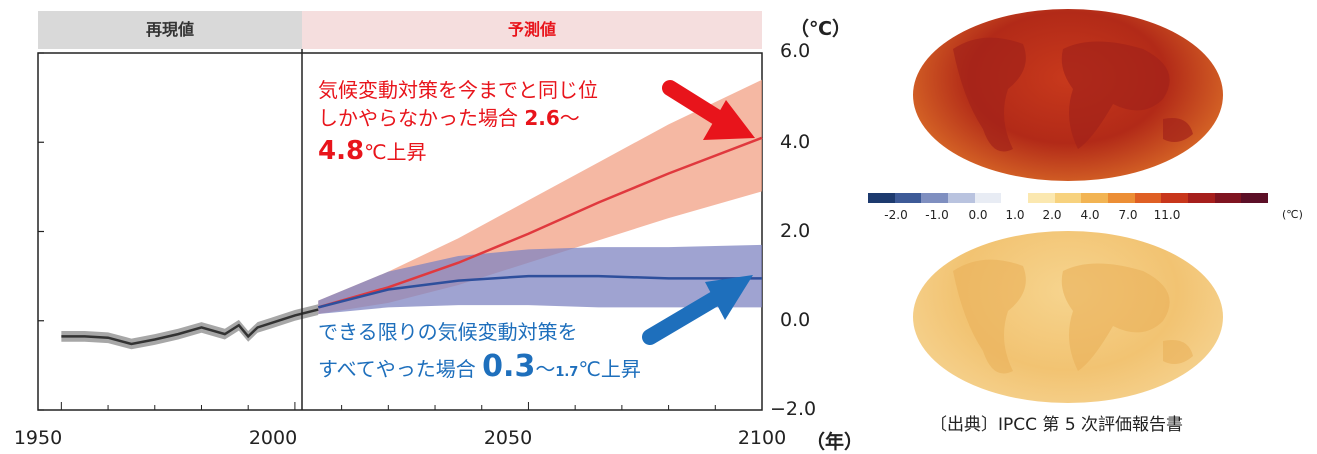 The image size is (1317, 454). What do you see at coordinates (170, 30) in the screenshot?
I see `header-observed: 再現値` at bounding box center [170, 30].